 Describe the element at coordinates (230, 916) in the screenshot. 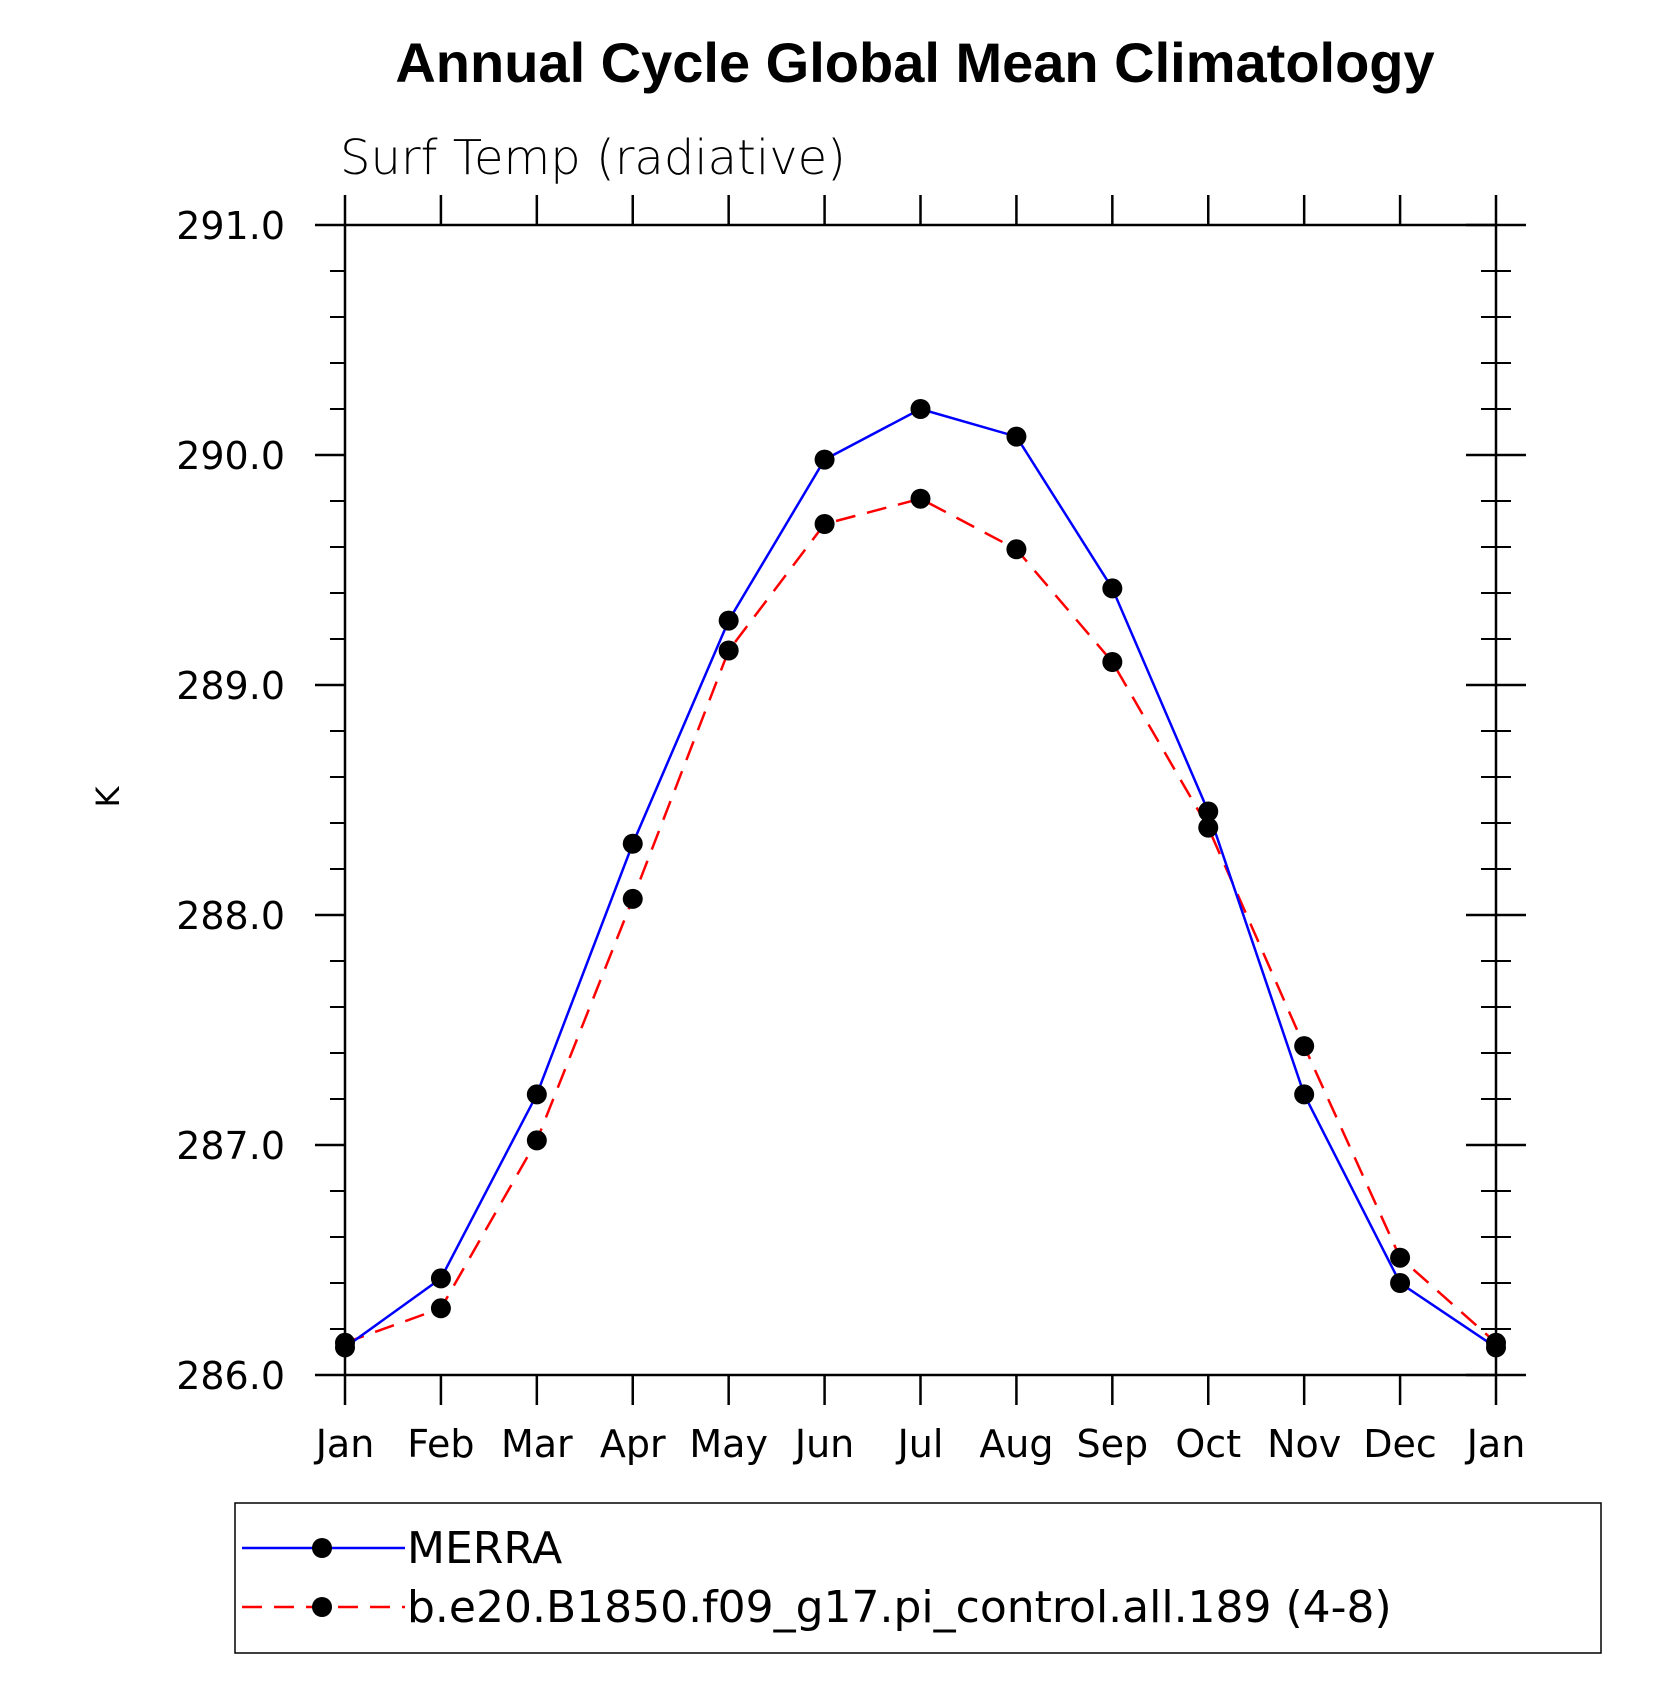

I see `y-tick-label: 288.0` at that location.